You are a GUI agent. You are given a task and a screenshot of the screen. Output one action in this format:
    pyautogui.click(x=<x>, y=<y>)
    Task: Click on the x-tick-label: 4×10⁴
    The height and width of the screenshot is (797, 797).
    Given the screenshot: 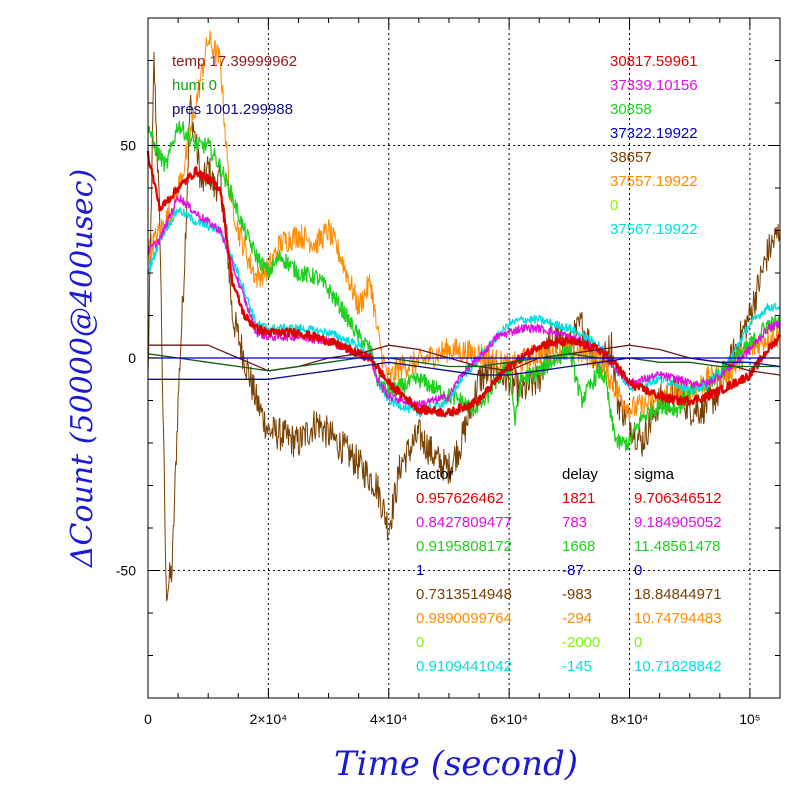 What is the action you would take?
    pyautogui.click(x=389, y=719)
    